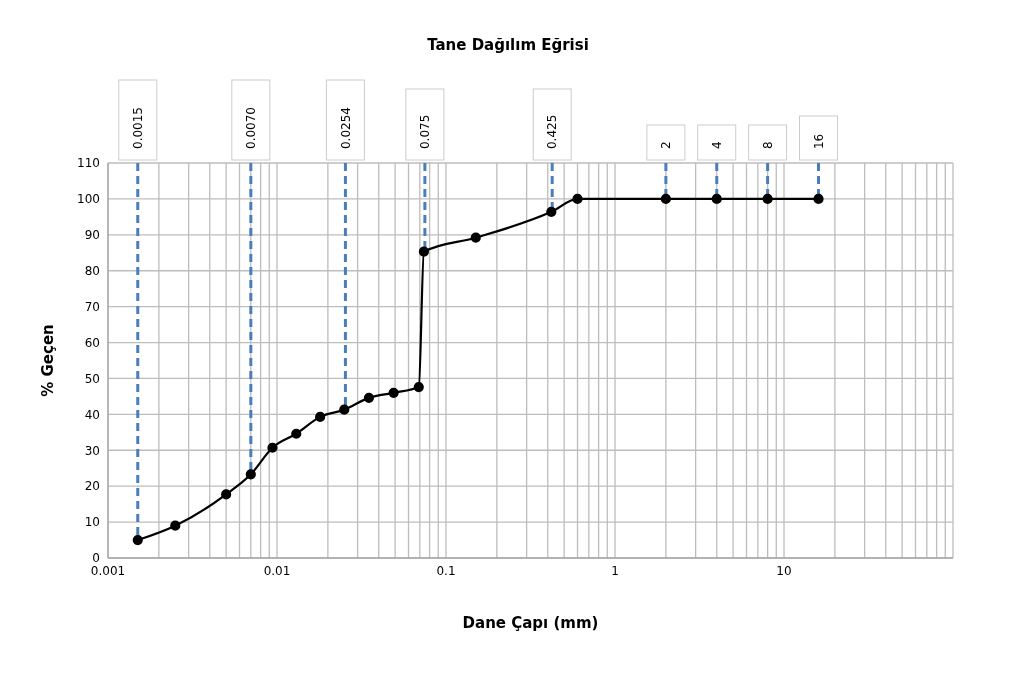 The image size is (1017, 681). Describe the element at coordinates (552, 131) in the screenshot. I see `ref-line-label: 0.425` at that location.